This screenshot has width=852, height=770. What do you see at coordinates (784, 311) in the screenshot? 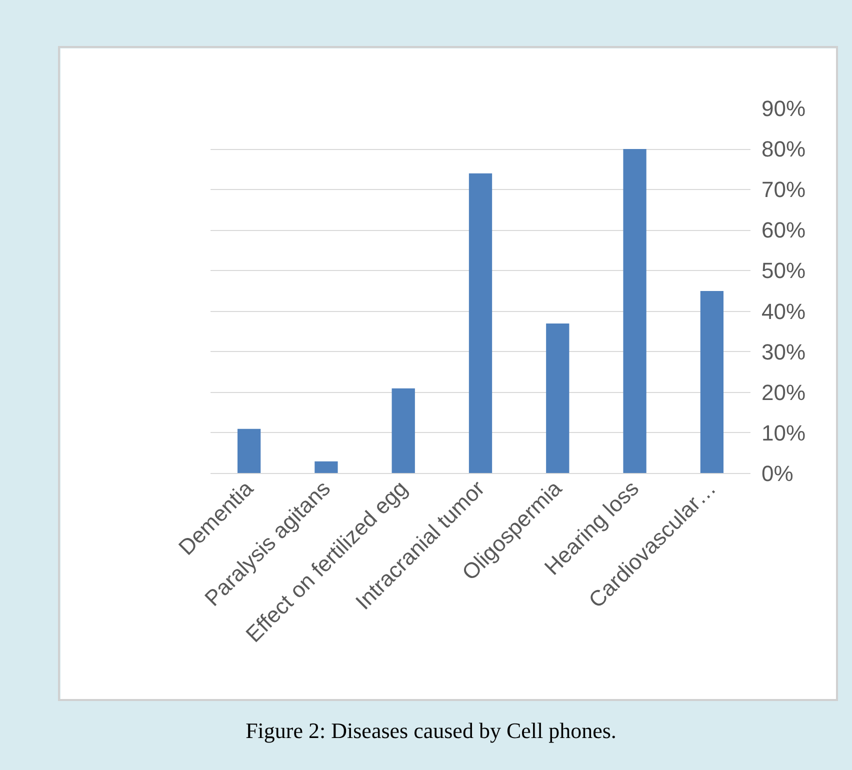
I see `y-tick-label: 40%` at bounding box center [784, 311].